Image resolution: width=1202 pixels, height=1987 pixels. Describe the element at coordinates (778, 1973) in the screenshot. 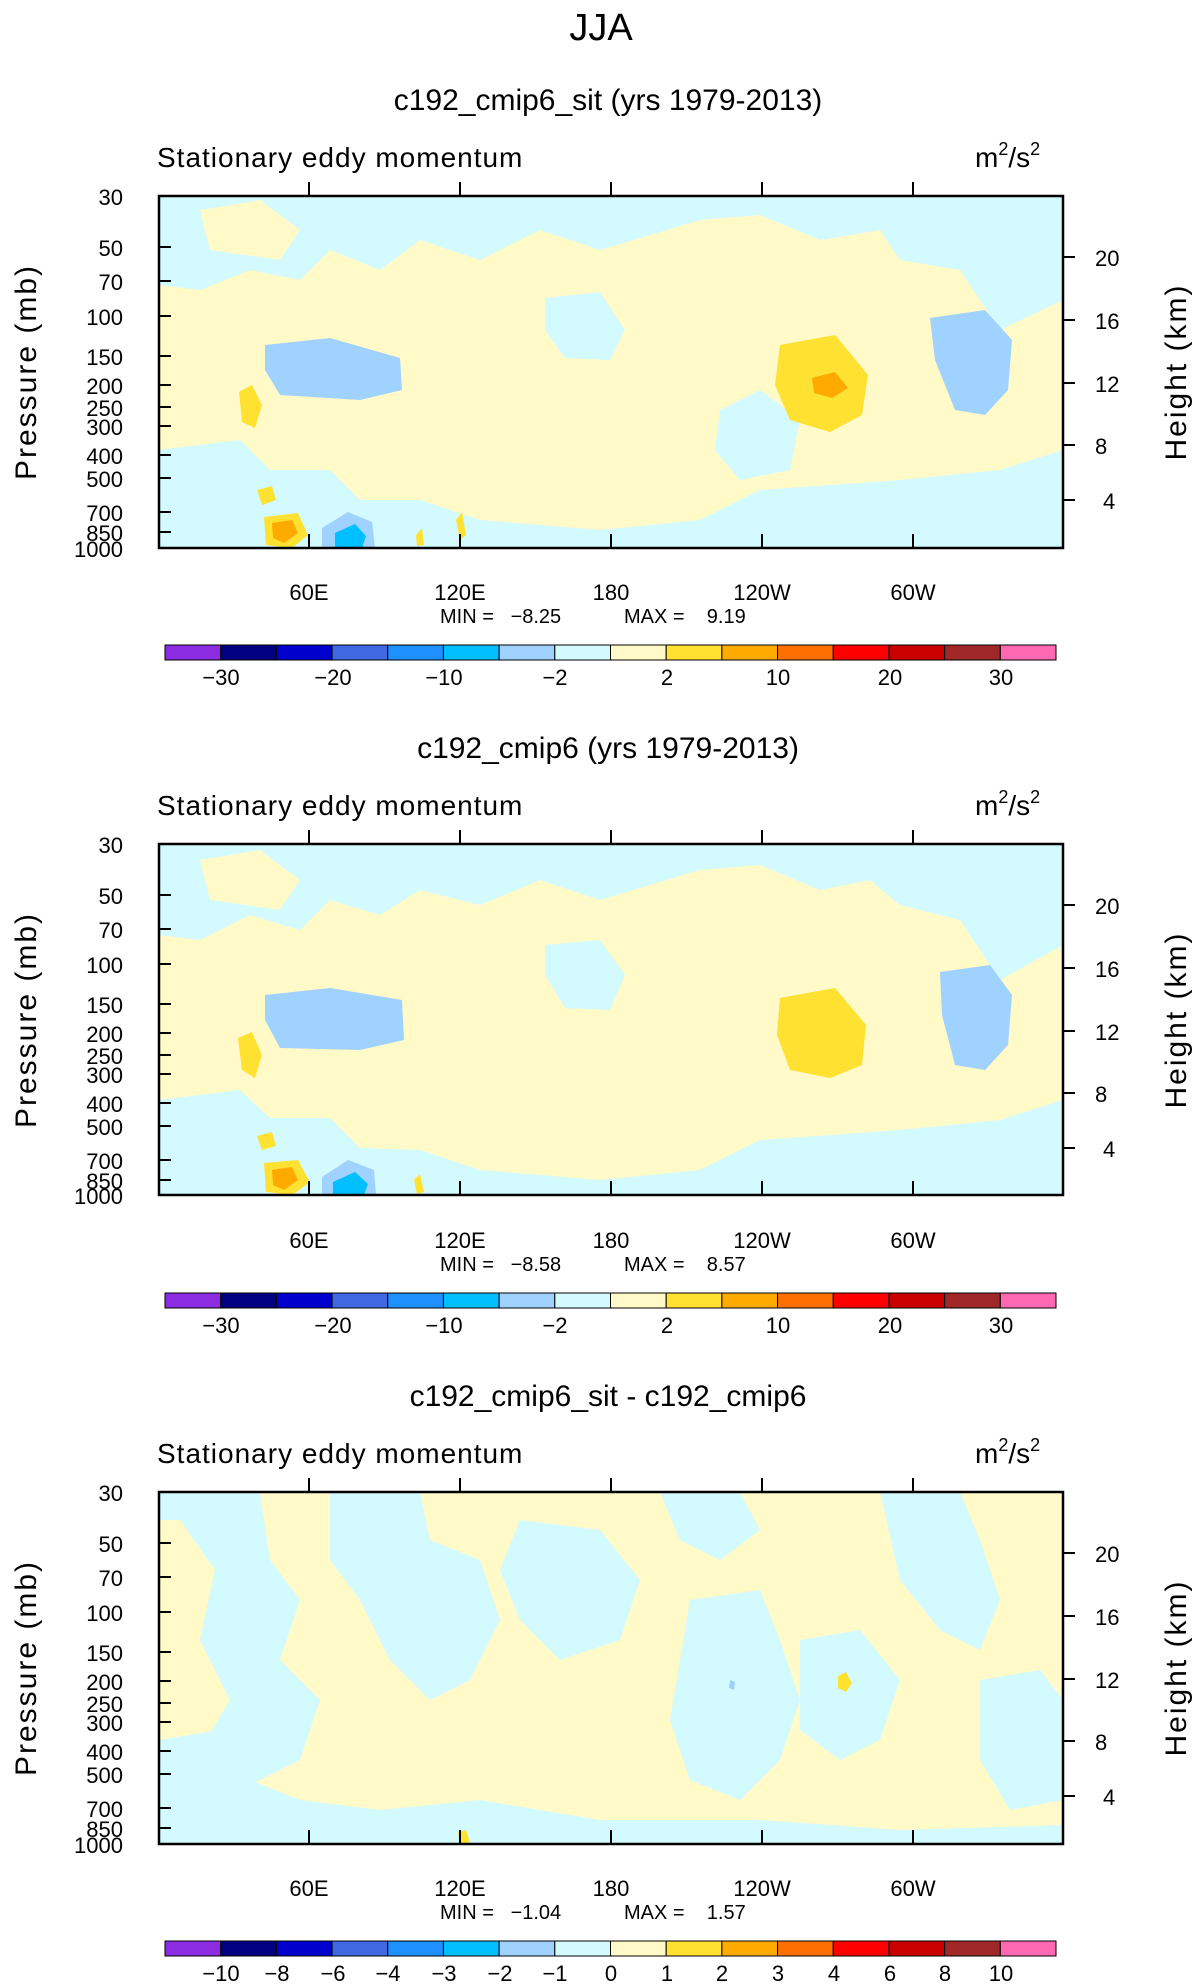

I see `colorbar-label: 3` at that location.